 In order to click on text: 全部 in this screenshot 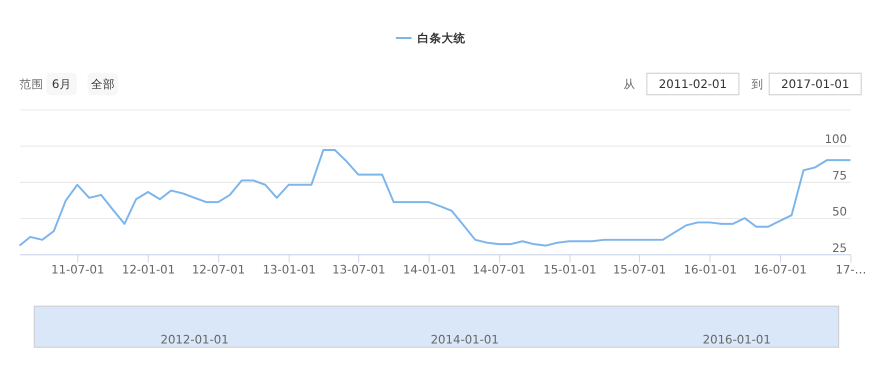, I will do `click(102, 83)`.